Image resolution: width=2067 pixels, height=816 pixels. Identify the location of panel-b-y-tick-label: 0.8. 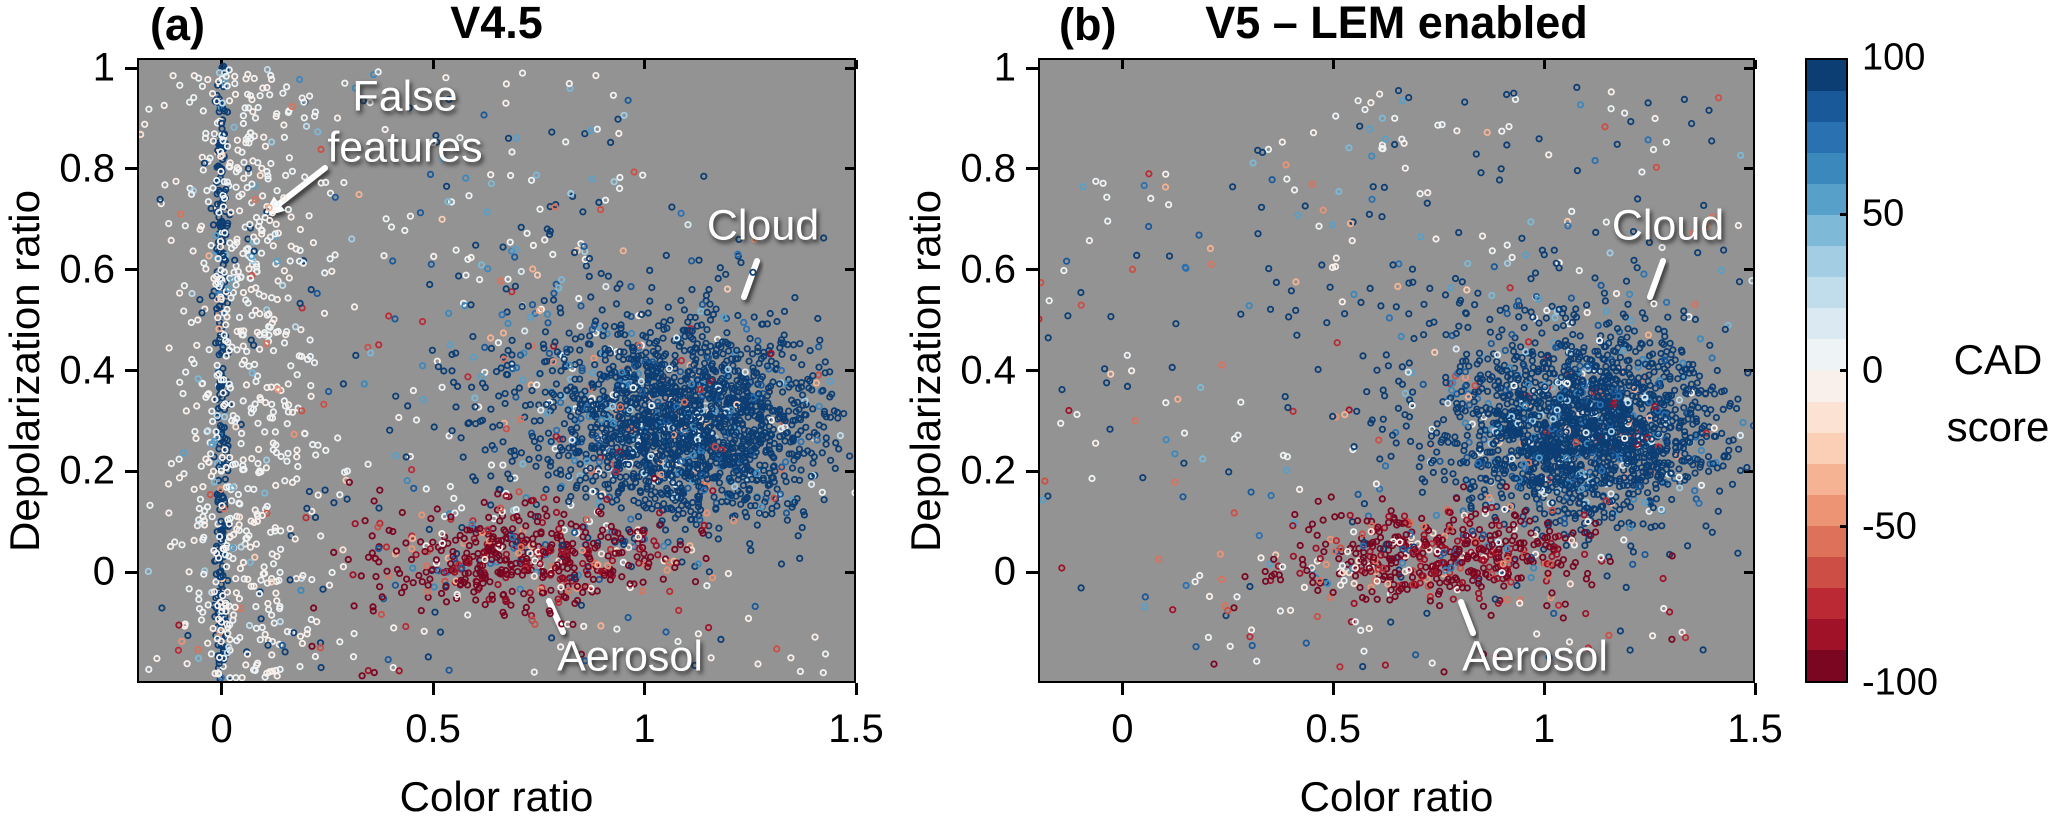
(988, 168).